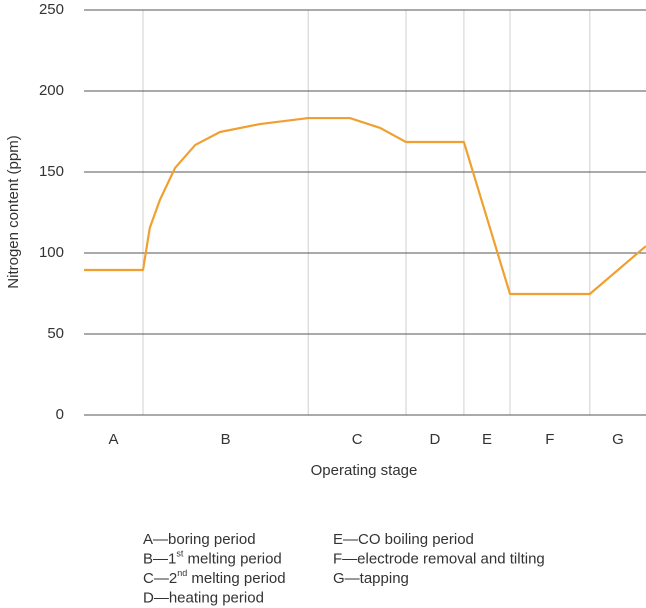 The height and width of the screenshot is (608, 646). What do you see at coordinates (435, 439) in the screenshot?
I see `x-tick-label: D` at bounding box center [435, 439].